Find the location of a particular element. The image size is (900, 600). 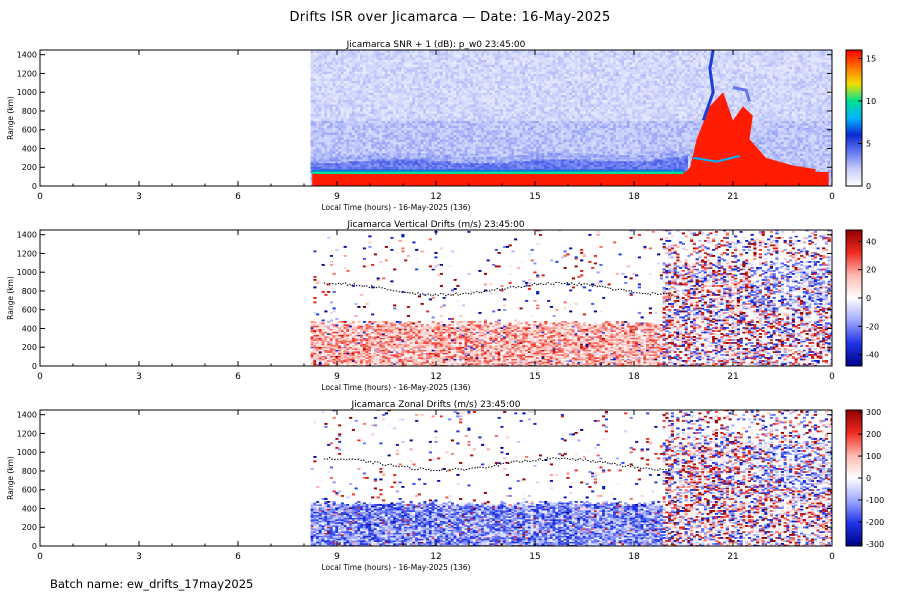

colorbar-tick-label: -40 is located at coordinates (872, 355).